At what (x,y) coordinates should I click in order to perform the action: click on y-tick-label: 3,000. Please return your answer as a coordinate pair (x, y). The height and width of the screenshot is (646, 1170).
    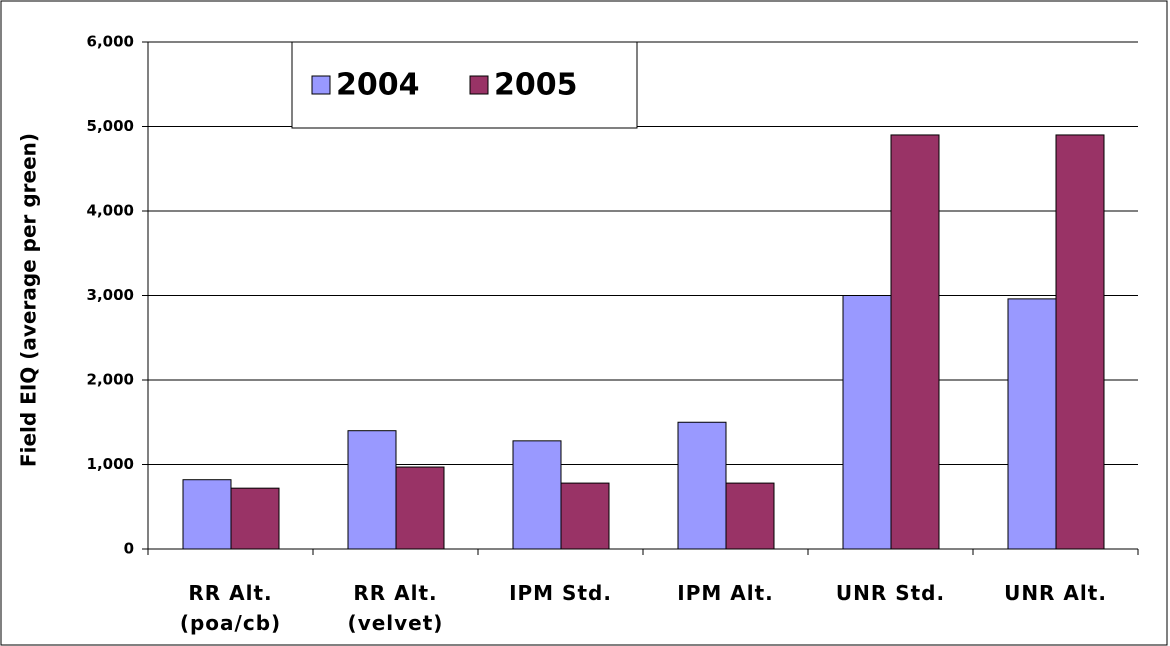
    Looking at the image, I should click on (110, 295).